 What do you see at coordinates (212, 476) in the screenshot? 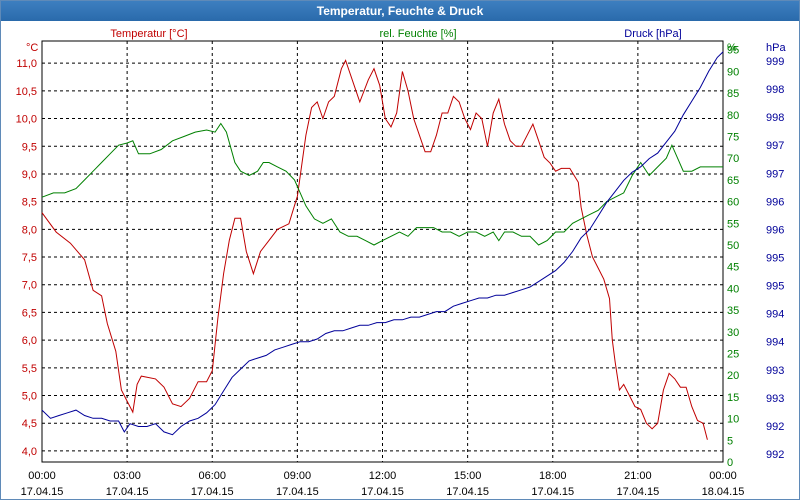
I see `x-tick-time: 06:00` at bounding box center [212, 476].